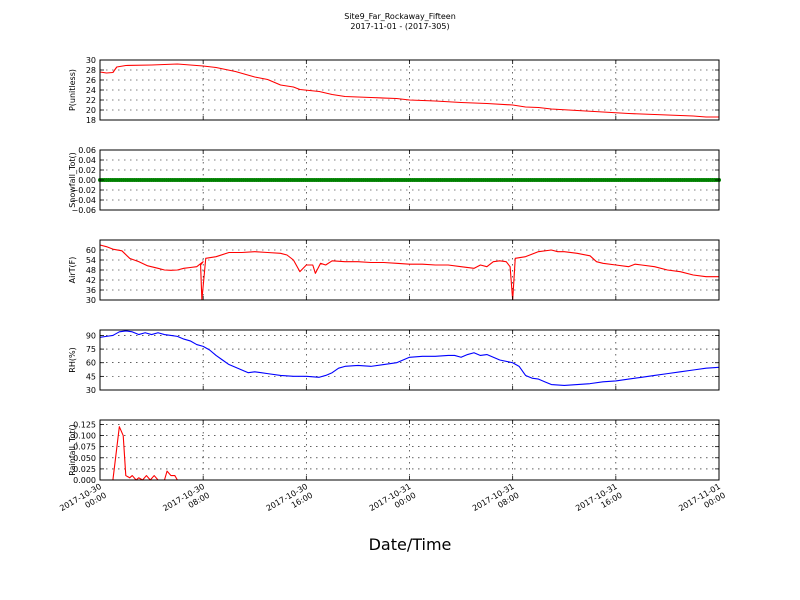 This screenshot has height=600, width=800. Describe the element at coordinates (409, 272) in the screenshot. I see `panel-3-series-line` at that location.